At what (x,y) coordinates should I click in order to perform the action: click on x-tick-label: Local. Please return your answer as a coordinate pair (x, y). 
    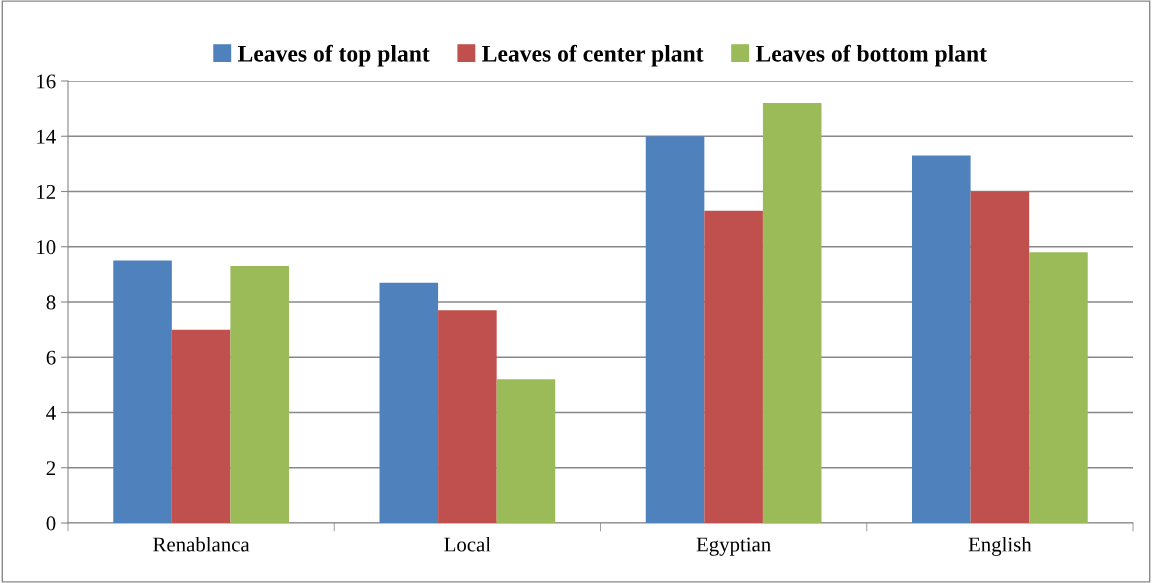
    Looking at the image, I should click on (467, 544).